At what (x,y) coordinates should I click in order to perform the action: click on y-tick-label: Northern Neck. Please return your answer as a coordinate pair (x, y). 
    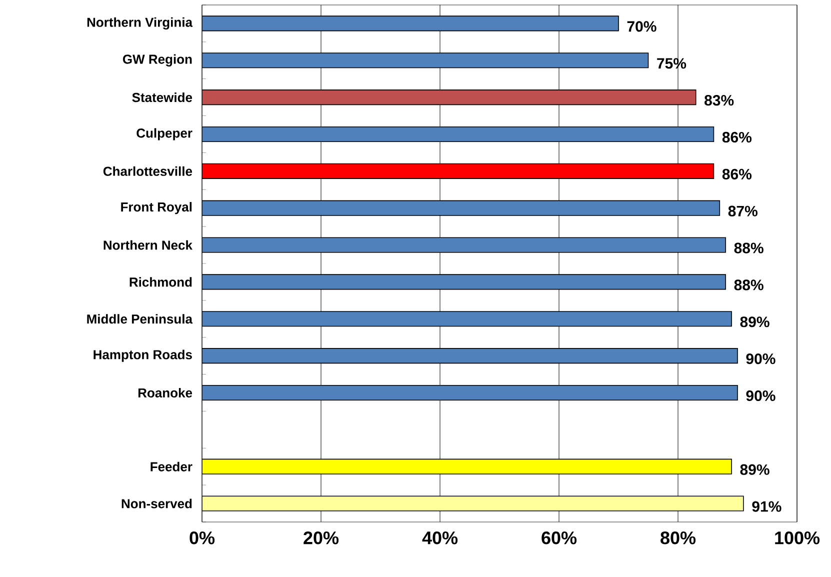
    Looking at the image, I should click on (148, 245).